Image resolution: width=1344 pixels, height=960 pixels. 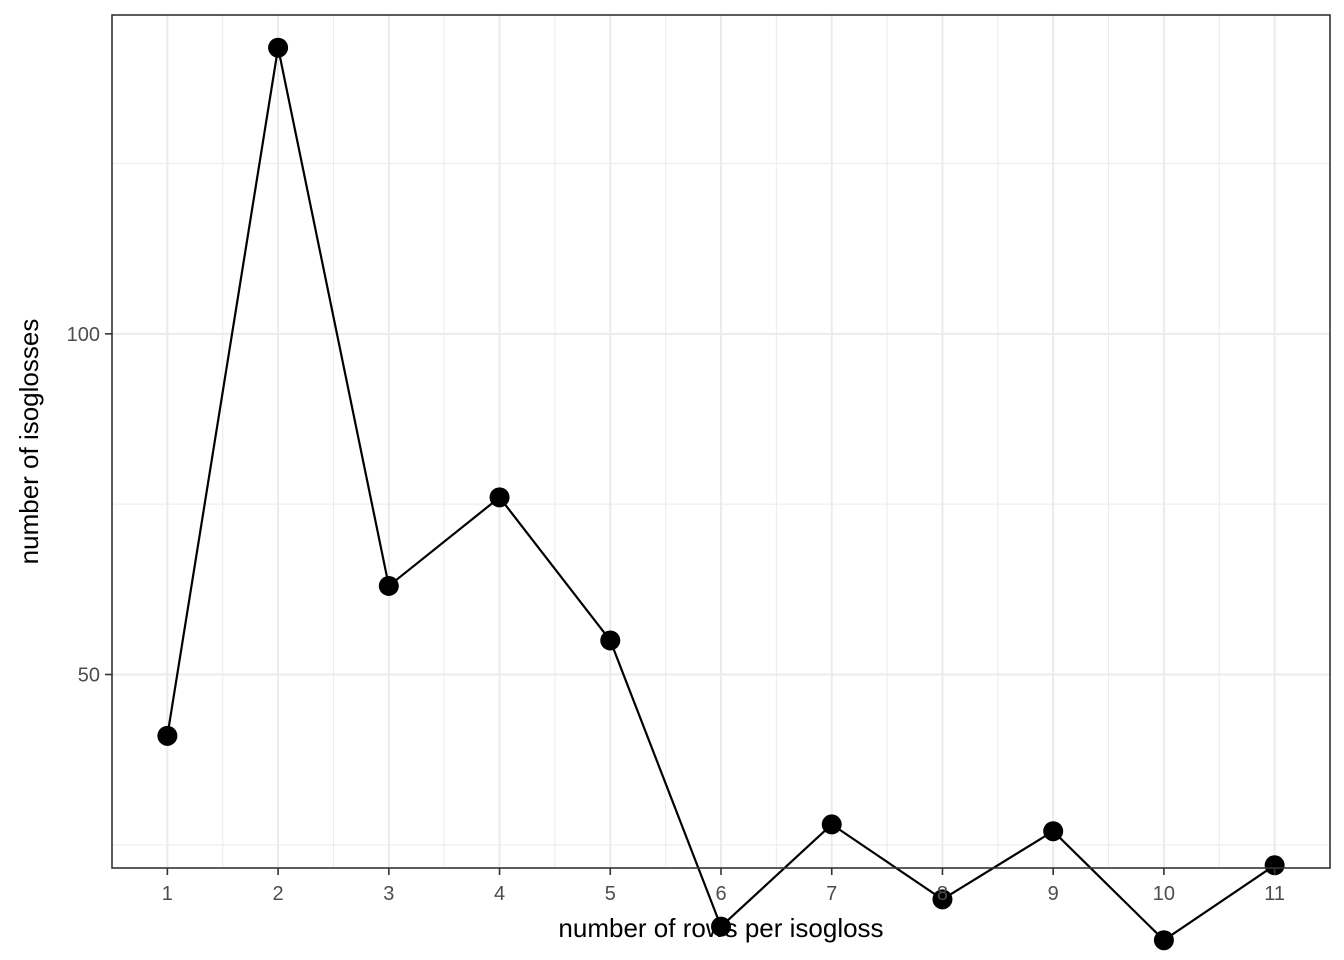 What do you see at coordinates (1053, 894) in the screenshot?
I see `x-tick-label: 9` at bounding box center [1053, 894].